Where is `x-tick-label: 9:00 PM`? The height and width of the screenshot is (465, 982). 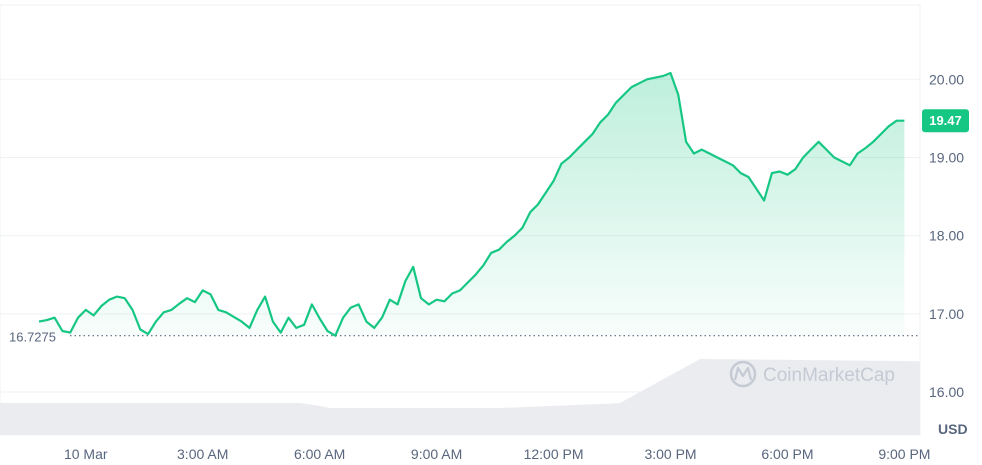 x-tick-label: 9:00 PM is located at coordinates (904, 454).